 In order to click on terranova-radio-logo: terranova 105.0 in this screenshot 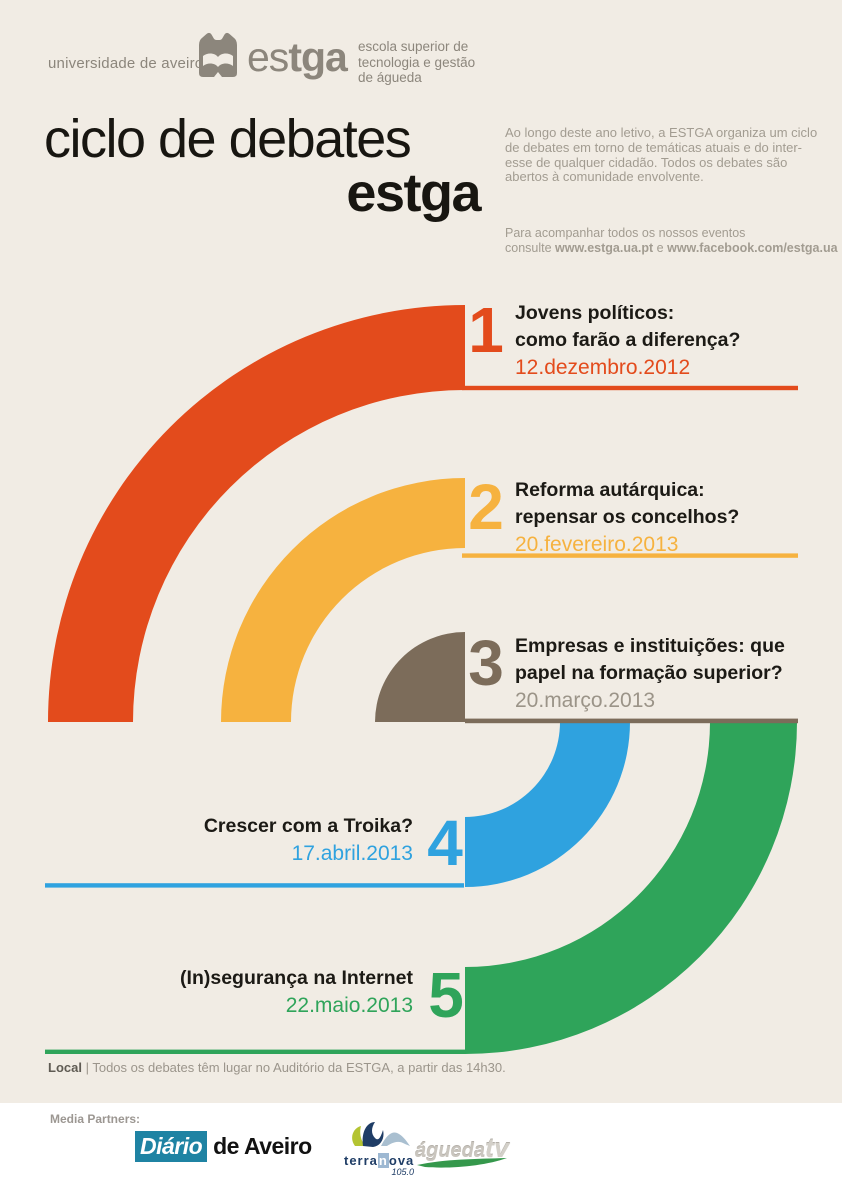, I will do `click(379, 1148)`.